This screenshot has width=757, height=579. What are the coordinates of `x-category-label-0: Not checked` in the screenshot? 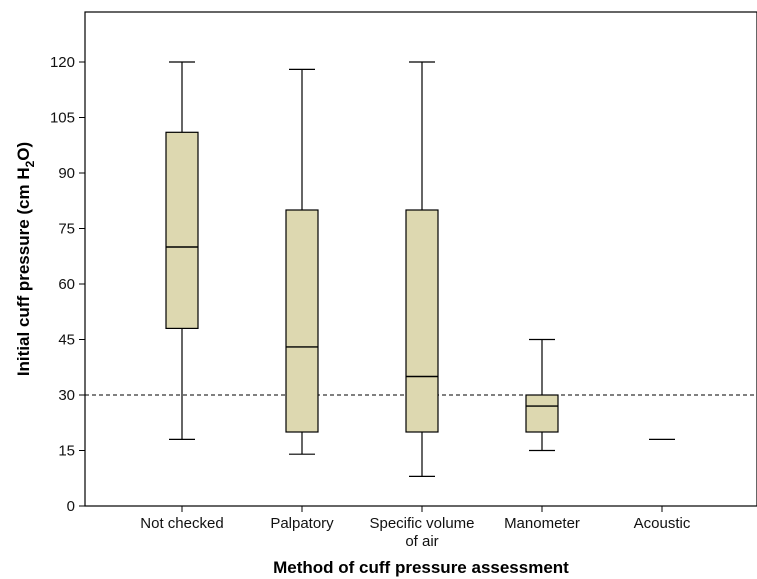 It's located at (181, 523).